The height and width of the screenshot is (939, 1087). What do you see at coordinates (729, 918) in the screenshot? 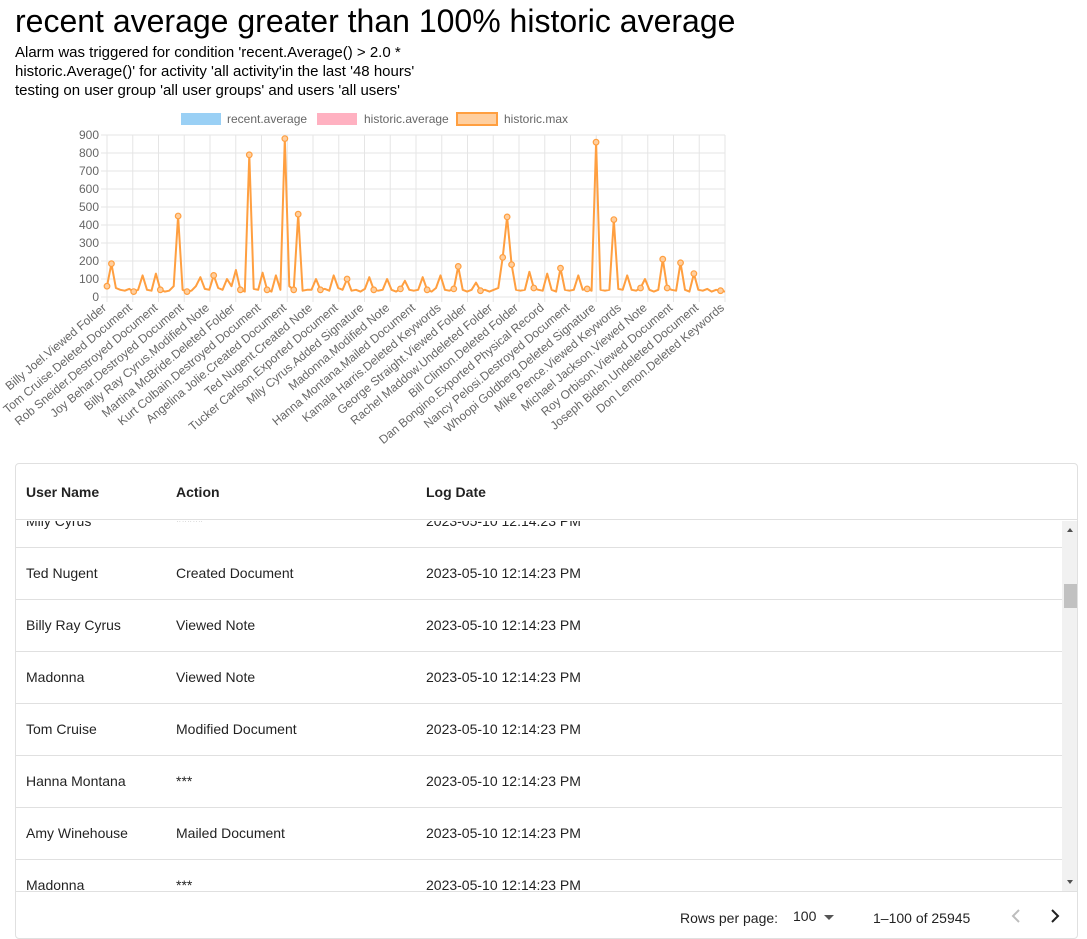
I see `rows-per-page-label: Rows per page:` at bounding box center [729, 918].